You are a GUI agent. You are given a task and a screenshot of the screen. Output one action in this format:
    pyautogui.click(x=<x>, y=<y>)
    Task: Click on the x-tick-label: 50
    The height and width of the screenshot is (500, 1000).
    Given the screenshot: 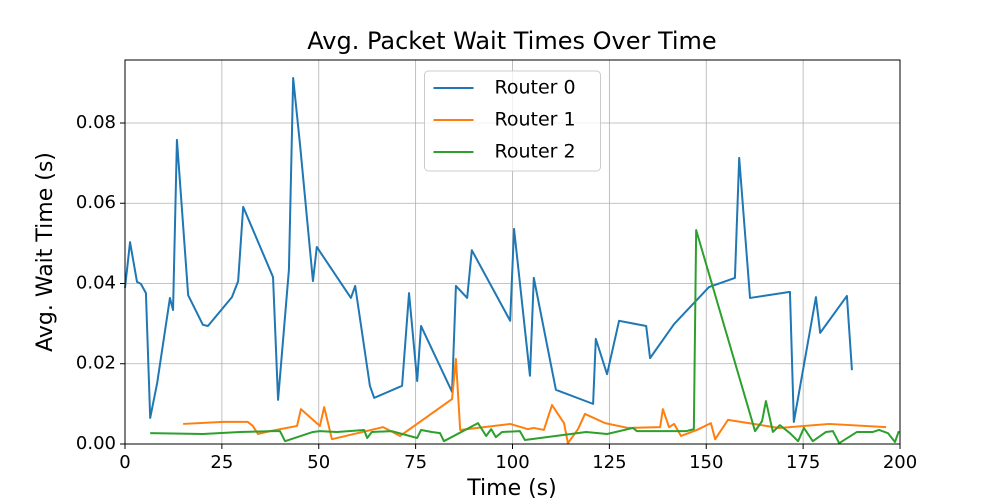 What is the action you would take?
    pyautogui.click(x=318, y=462)
    